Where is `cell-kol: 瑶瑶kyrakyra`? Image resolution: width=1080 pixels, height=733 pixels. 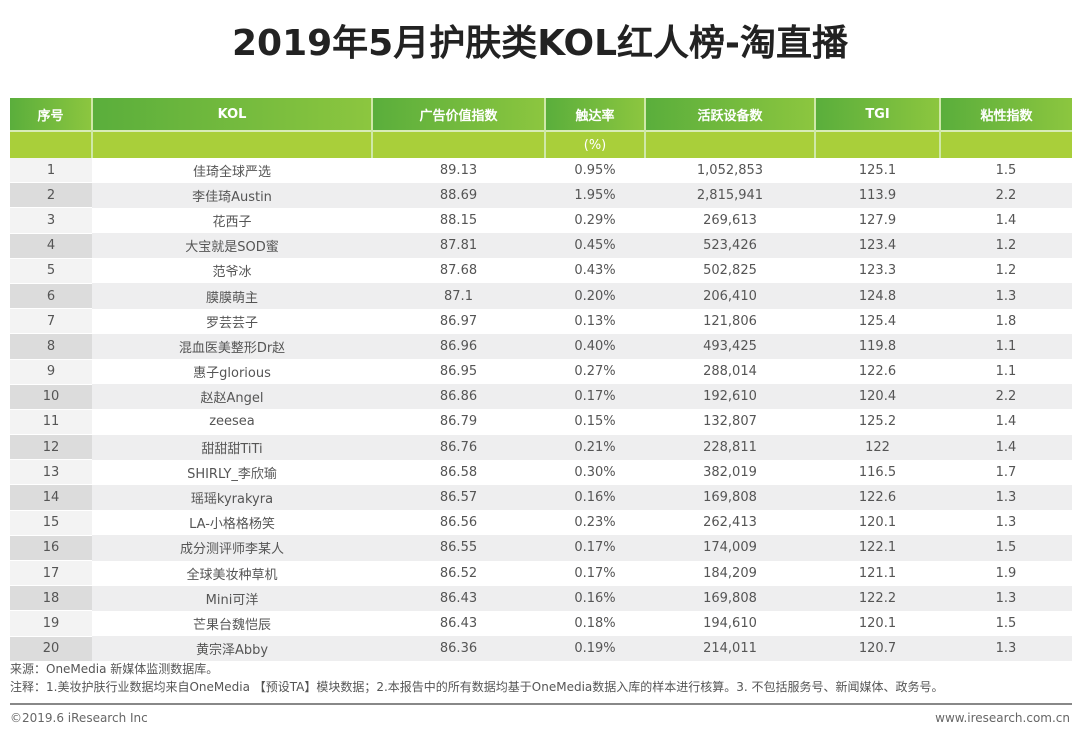 cell-kol: 瑶瑶kyrakyra is located at coordinates (232, 497).